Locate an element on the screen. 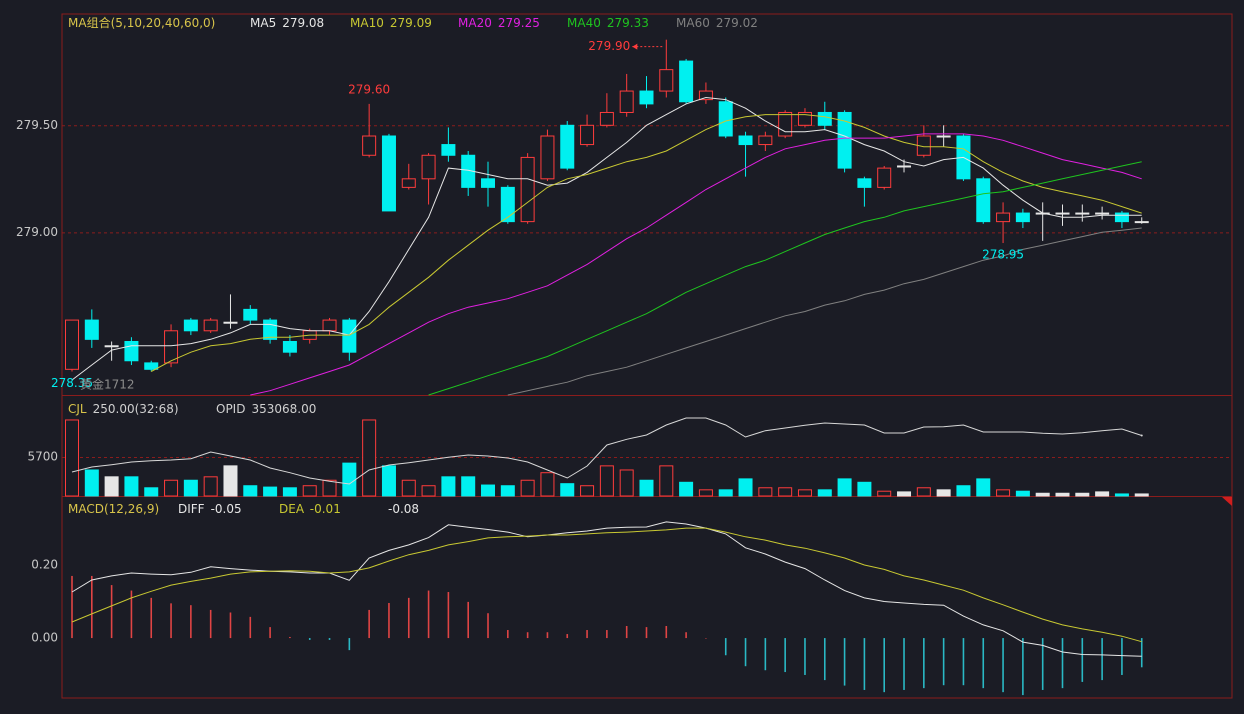 This screenshot has width=1244, height=714. legend-entry: MA20 279.25 is located at coordinates (499, 23).